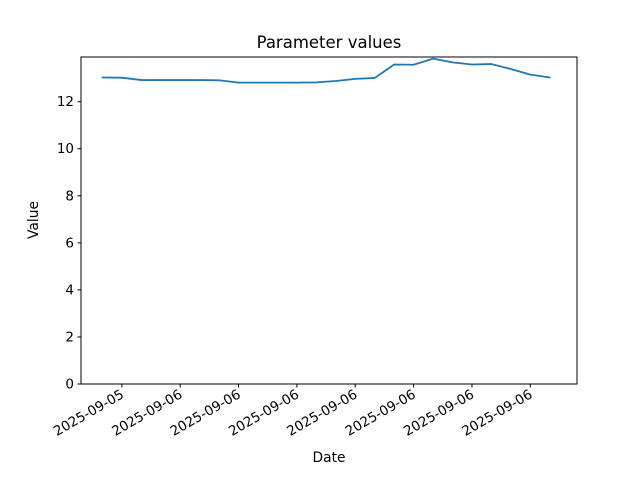  What do you see at coordinates (65, 149) in the screenshot?
I see `y-tick-label: 10` at bounding box center [65, 149].